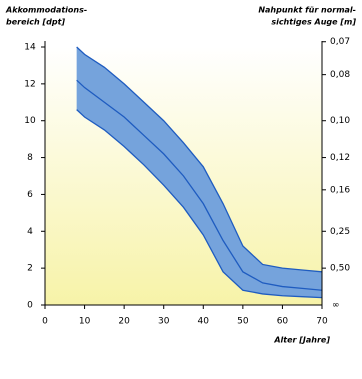  I want to click on x-tick-label: 50, so click(243, 322).